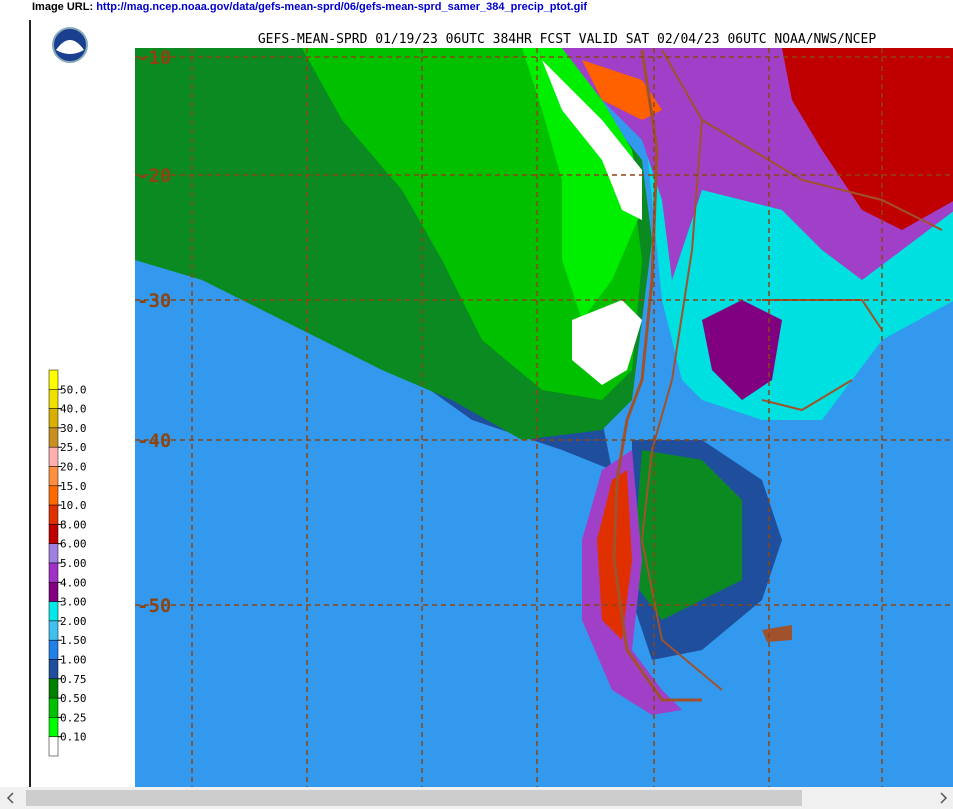  Describe the element at coordinates (154, 332) in the screenshot. I see `latitude-labels: -10 -20 -30 -40 -50` at that location.